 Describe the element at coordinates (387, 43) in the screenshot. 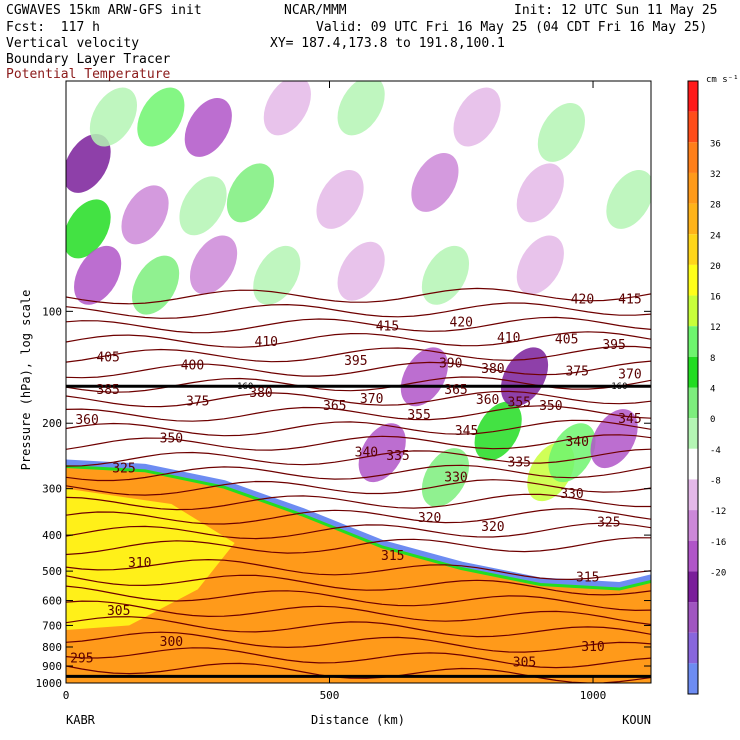

I see `header-xy: XY= 187.4,173.8 to 191.8,100.1` at that location.